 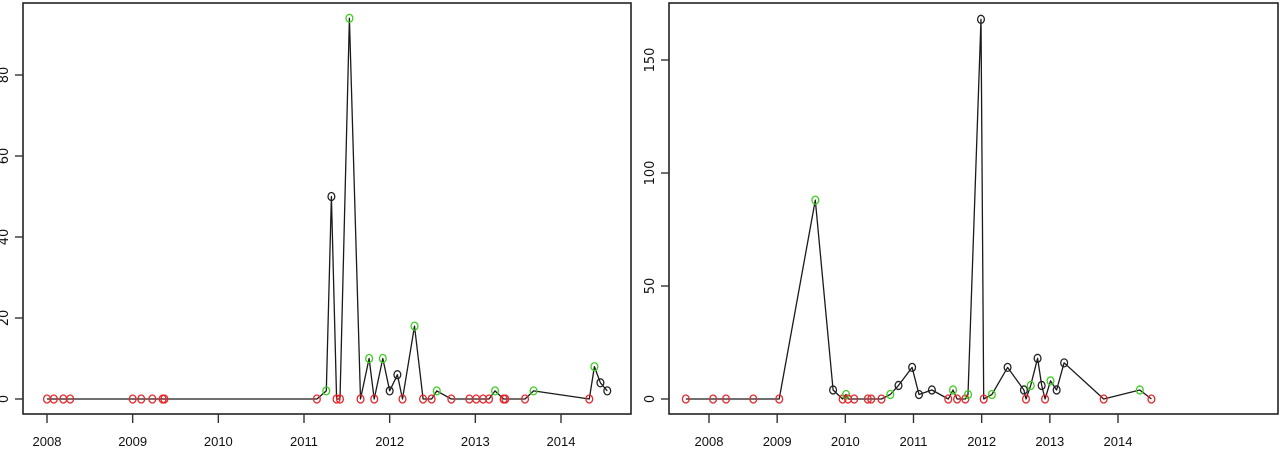 I want to click on y-tick-label: 50, so click(x=650, y=286).